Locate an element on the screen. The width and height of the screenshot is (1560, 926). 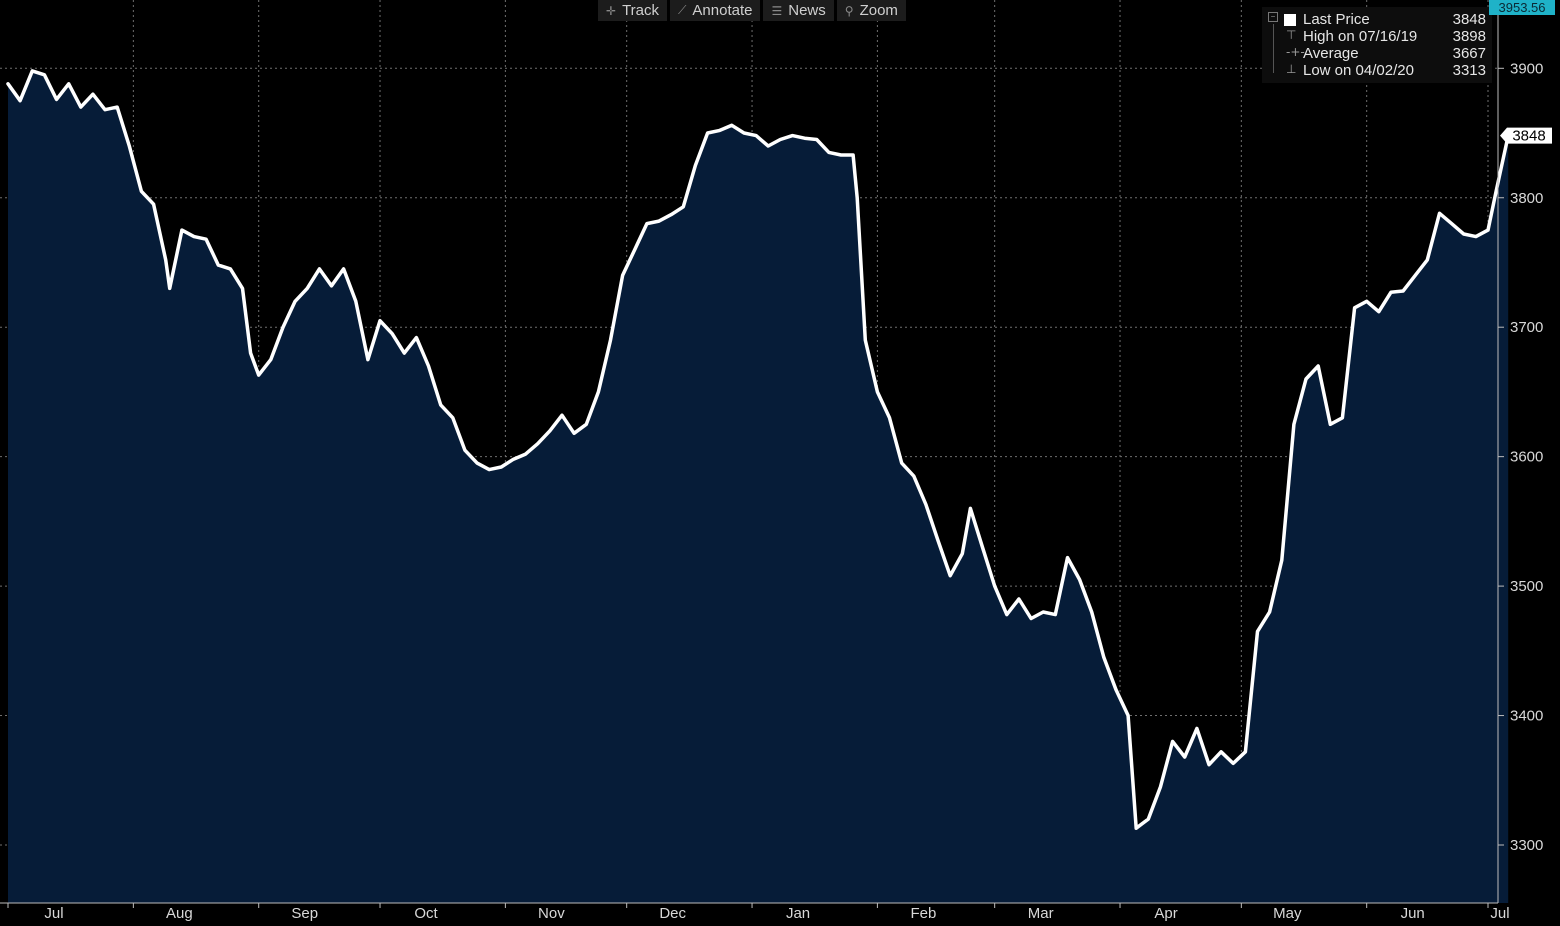
y-tick-label: 3600 is located at coordinates (1526, 457).